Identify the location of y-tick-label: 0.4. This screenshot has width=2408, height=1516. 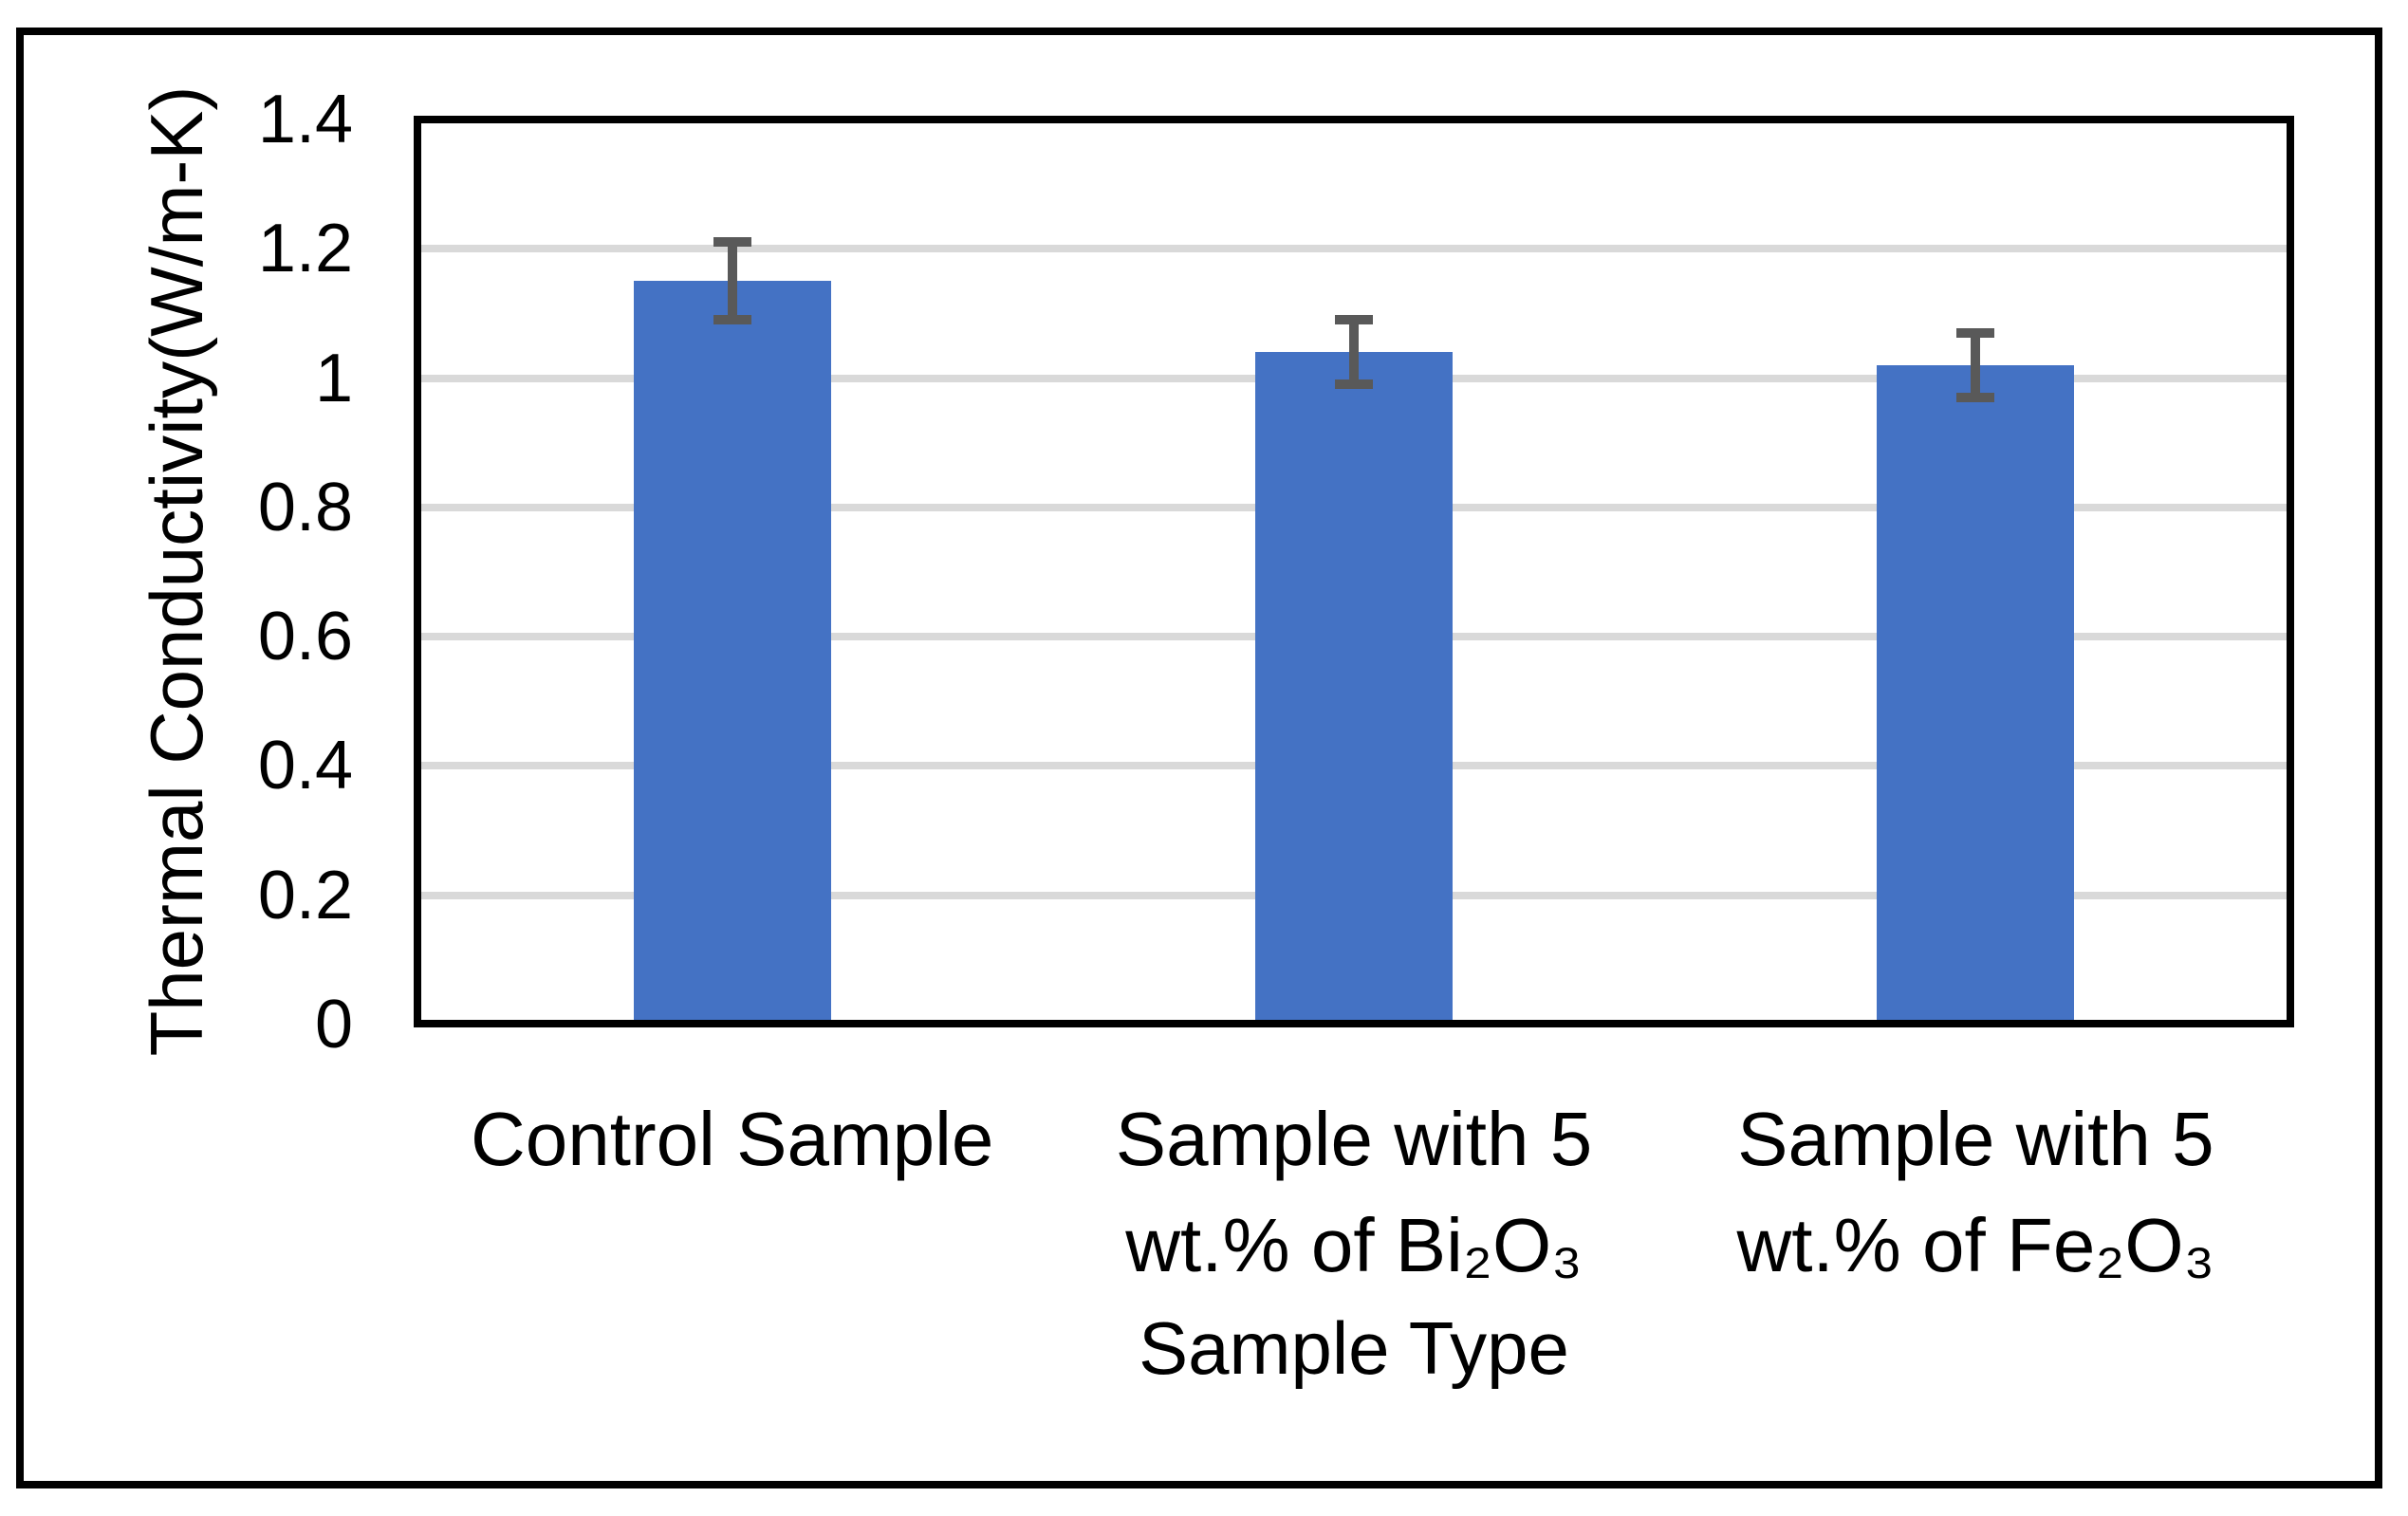
(305, 766).